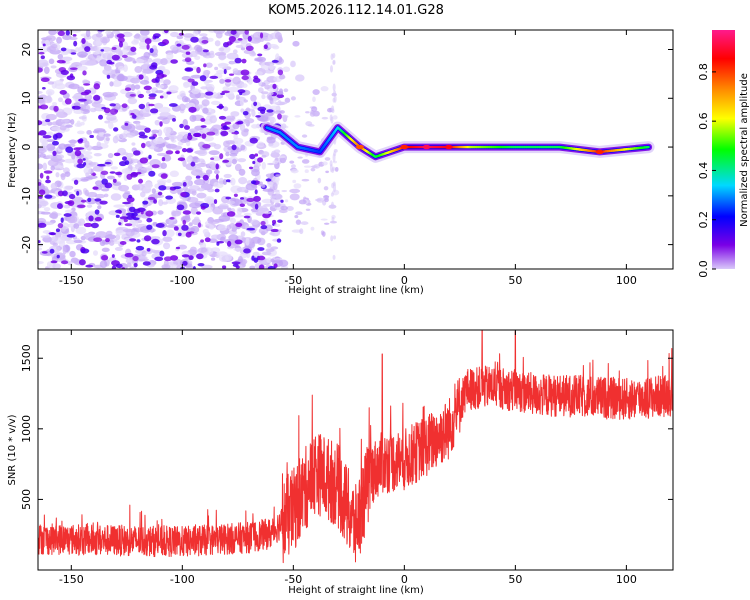  I want to click on x-tick-label: 100, so click(626, 579).